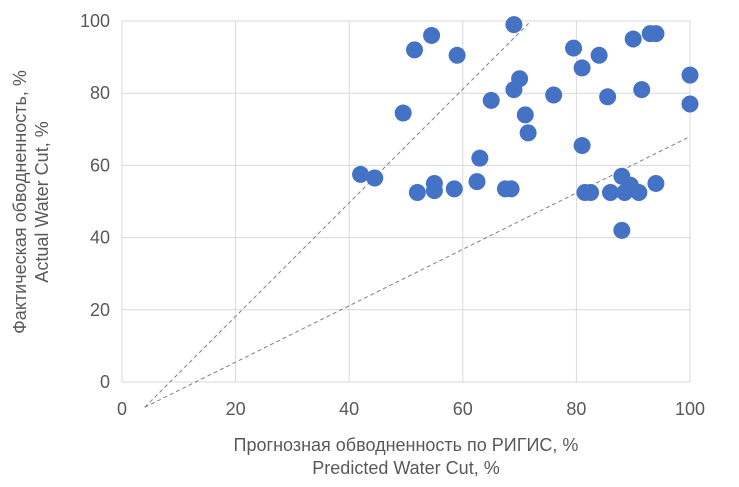 The width and height of the screenshot is (739, 487). I want to click on y-tick-label: 80, so click(100, 93).